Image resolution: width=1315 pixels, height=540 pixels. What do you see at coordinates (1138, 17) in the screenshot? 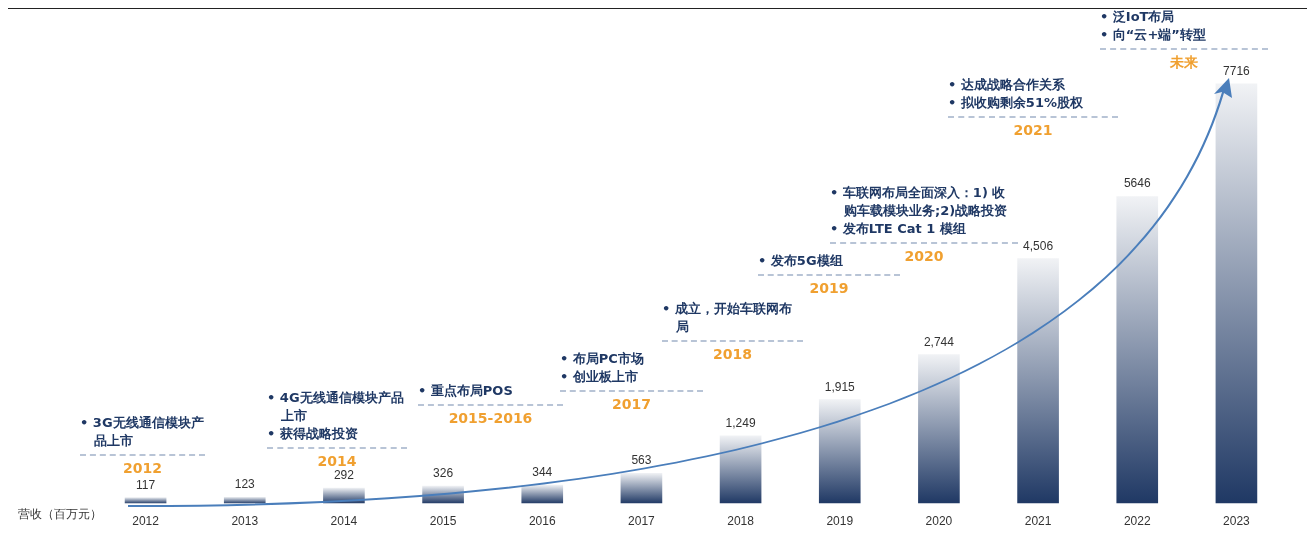
I see `text: • 泛IoT布局` at bounding box center [1138, 17].